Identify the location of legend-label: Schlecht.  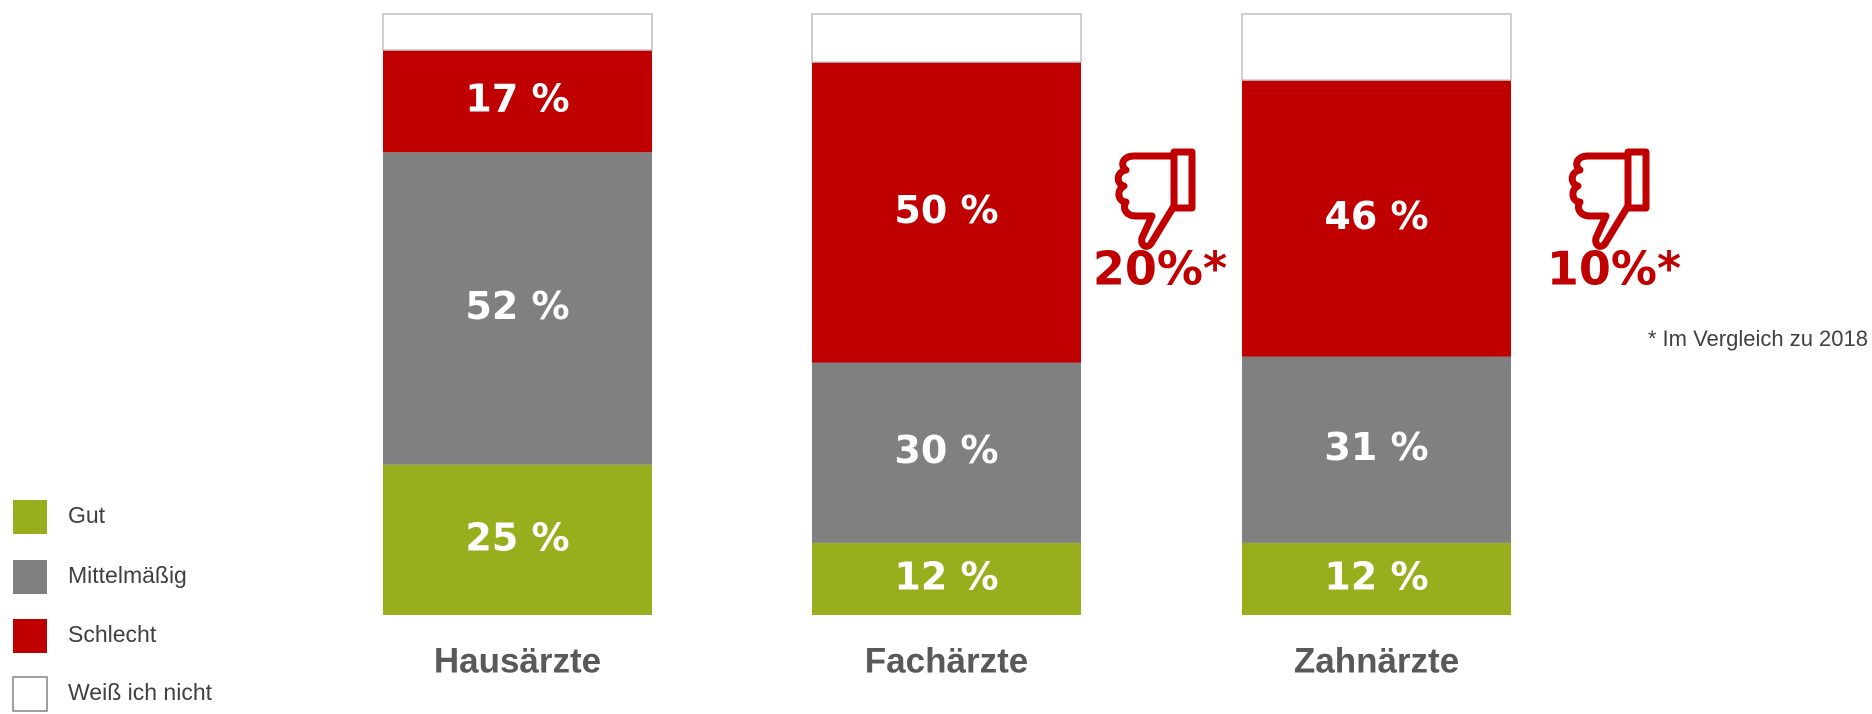
(112, 634).